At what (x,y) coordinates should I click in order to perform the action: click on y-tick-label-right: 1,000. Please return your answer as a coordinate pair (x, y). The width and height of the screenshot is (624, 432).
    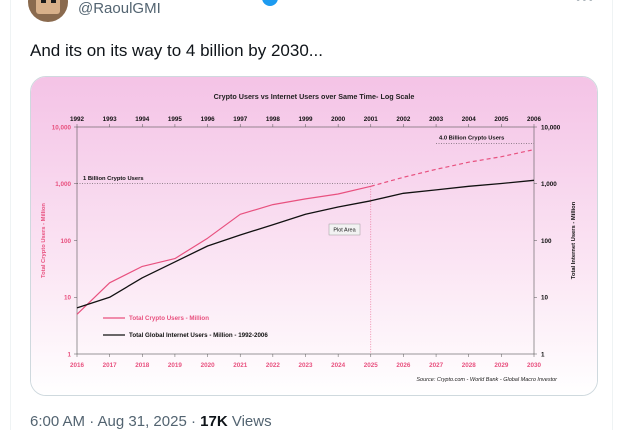
    Looking at the image, I should click on (549, 184).